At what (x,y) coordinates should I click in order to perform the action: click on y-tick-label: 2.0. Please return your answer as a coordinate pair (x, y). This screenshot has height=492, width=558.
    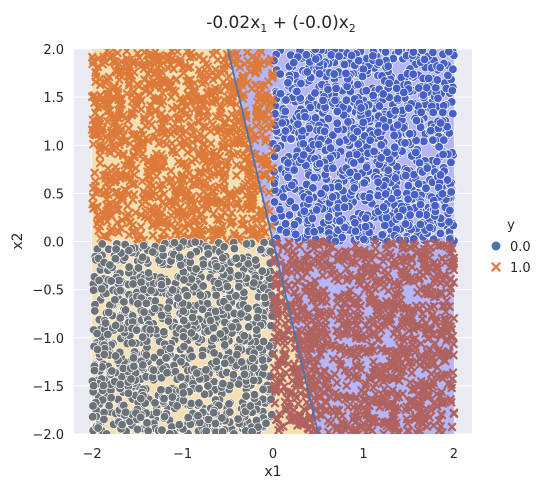
    Looking at the image, I should click on (53, 50).